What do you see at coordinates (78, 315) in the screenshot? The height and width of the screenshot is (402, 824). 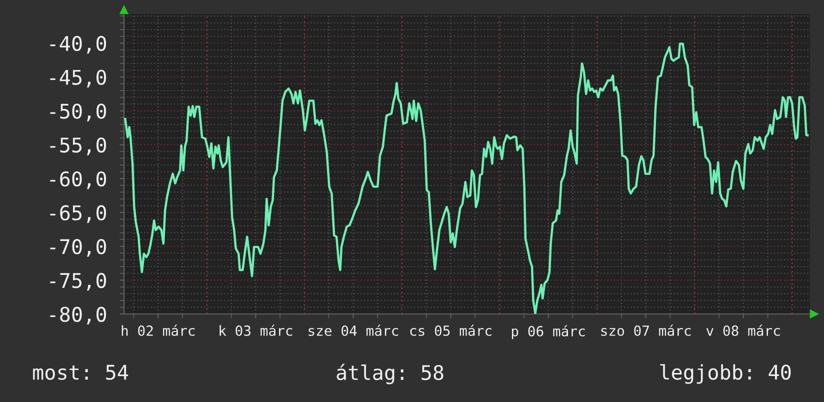 I see `y-tick-label: -80,0` at bounding box center [78, 315].